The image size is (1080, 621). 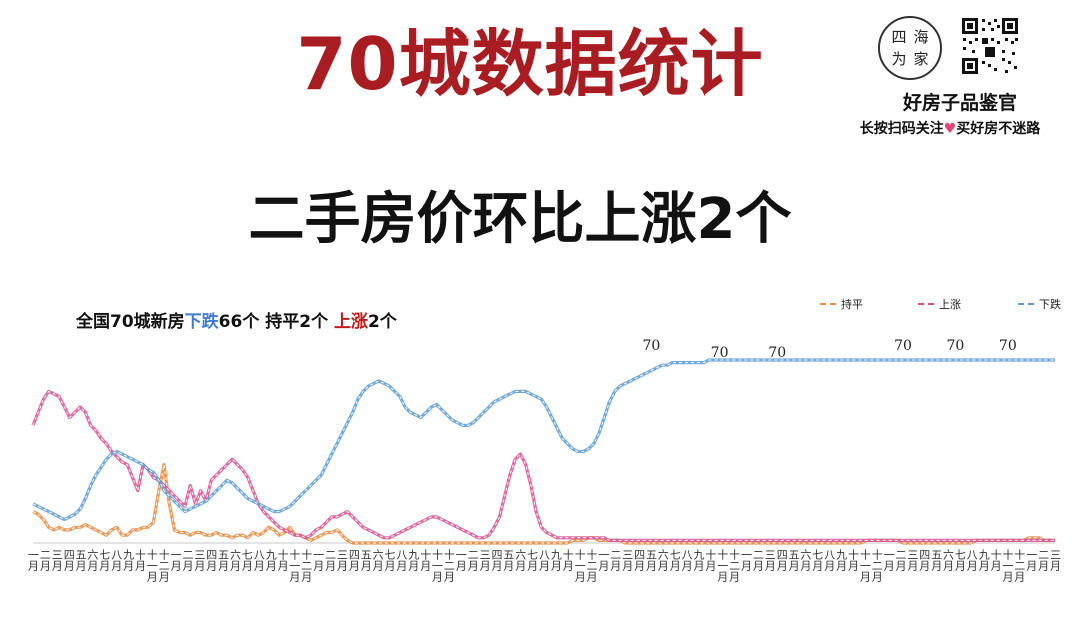 What do you see at coordinates (130, 322) in the screenshot?
I see `summary-prefix: 全国70城新房` at bounding box center [130, 322].